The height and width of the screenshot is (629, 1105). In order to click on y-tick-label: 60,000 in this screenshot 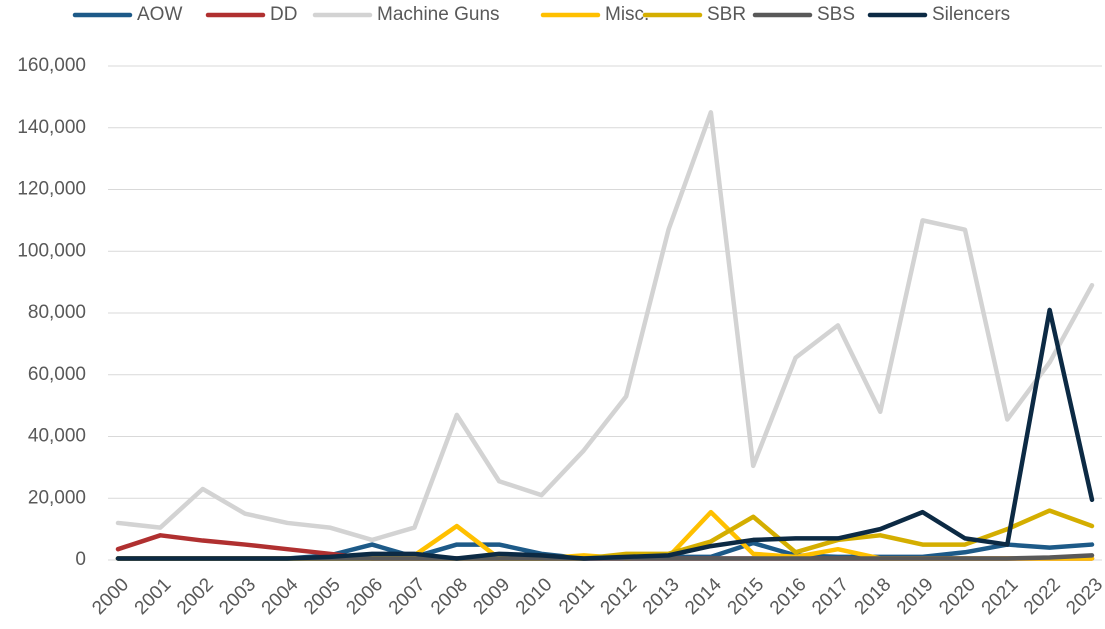, I will do `click(57, 374)`.